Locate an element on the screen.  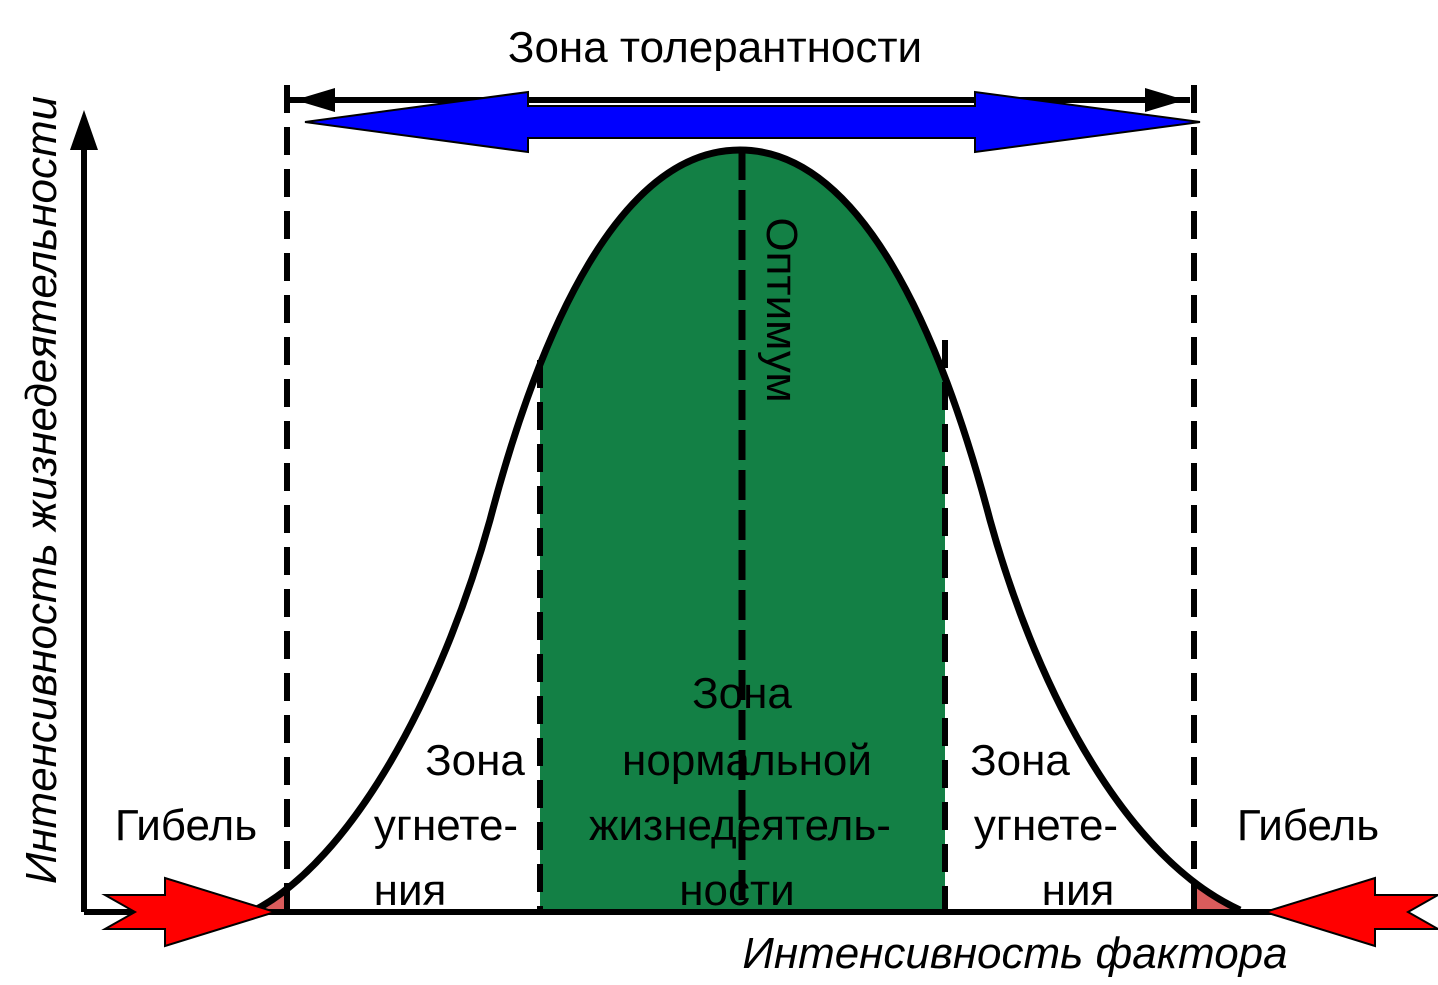
oppression-right-line: ния is located at coordinates (1078, 890).